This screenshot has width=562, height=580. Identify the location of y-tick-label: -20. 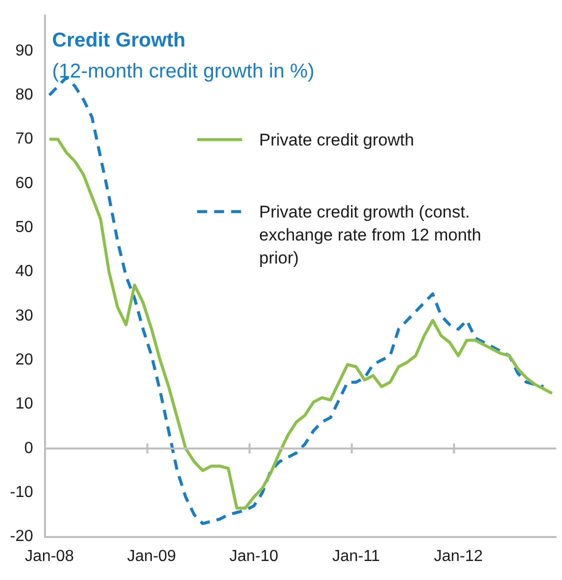
(22, 537).